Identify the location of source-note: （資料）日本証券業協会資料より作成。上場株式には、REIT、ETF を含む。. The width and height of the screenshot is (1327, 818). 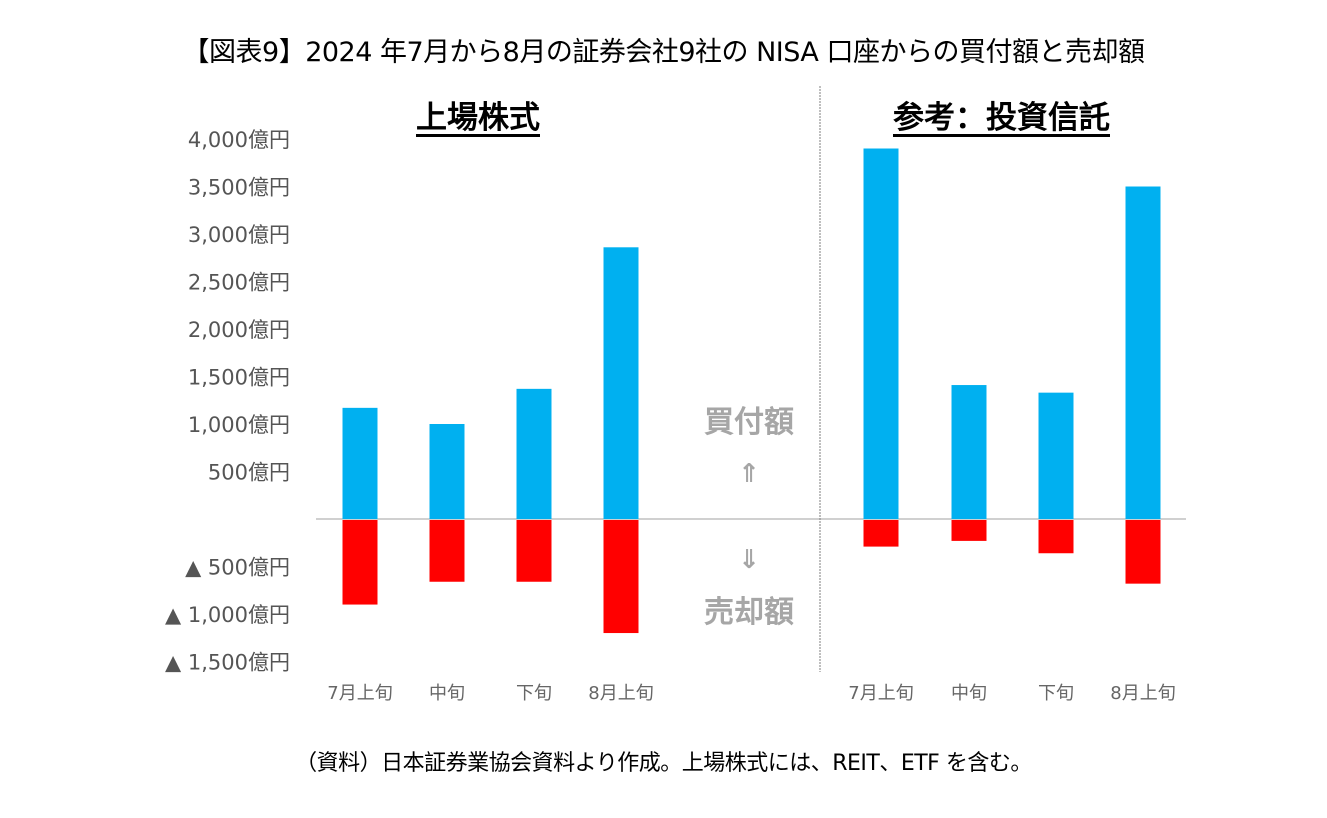
(663, 763).